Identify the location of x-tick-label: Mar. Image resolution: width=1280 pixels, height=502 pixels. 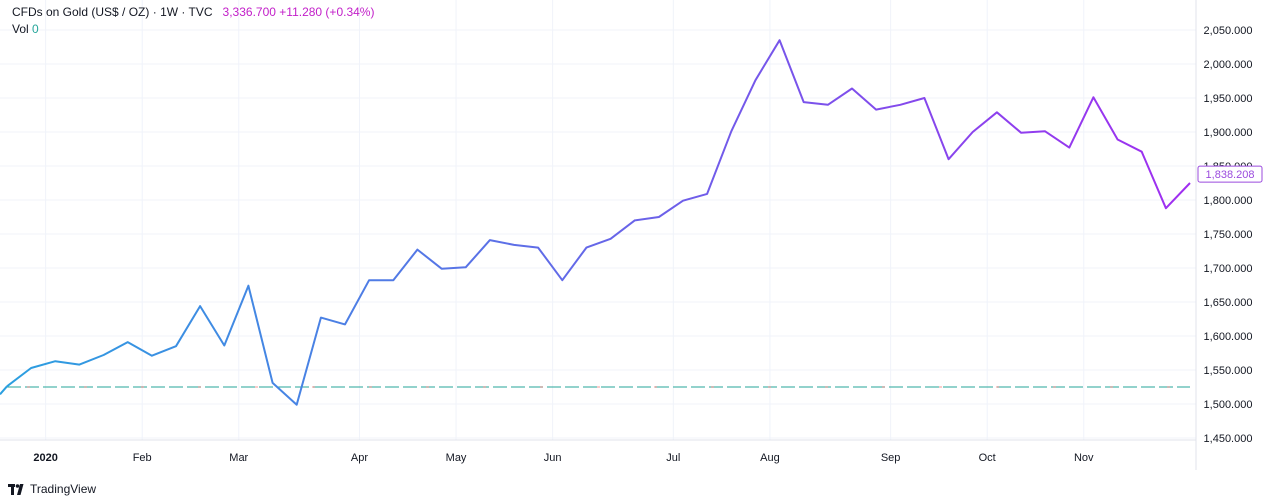
(238, 458).